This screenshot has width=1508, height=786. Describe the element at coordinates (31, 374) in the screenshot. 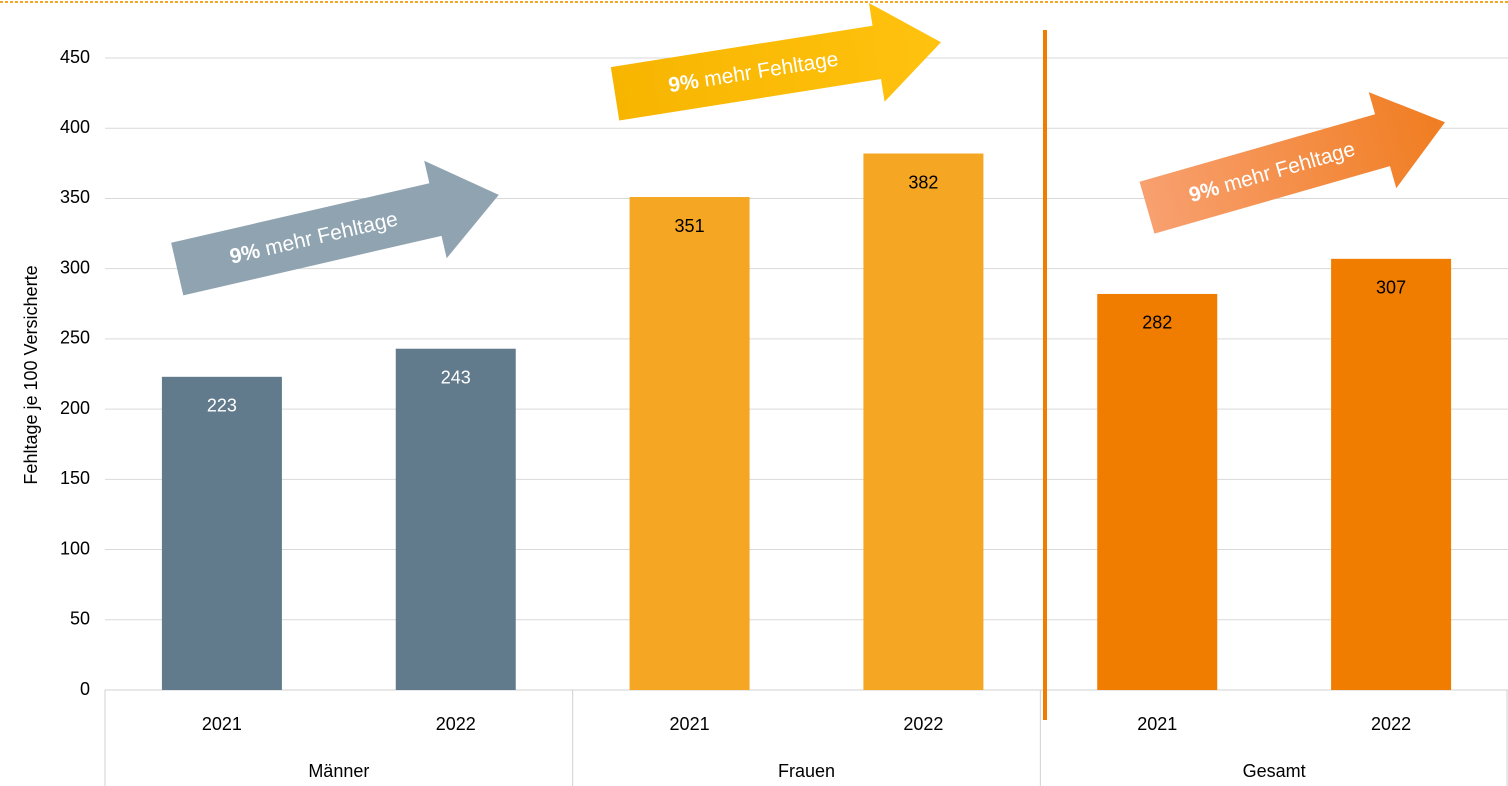

I see `y-axis-label: Fehltage je 100 Versicherte` at that location.